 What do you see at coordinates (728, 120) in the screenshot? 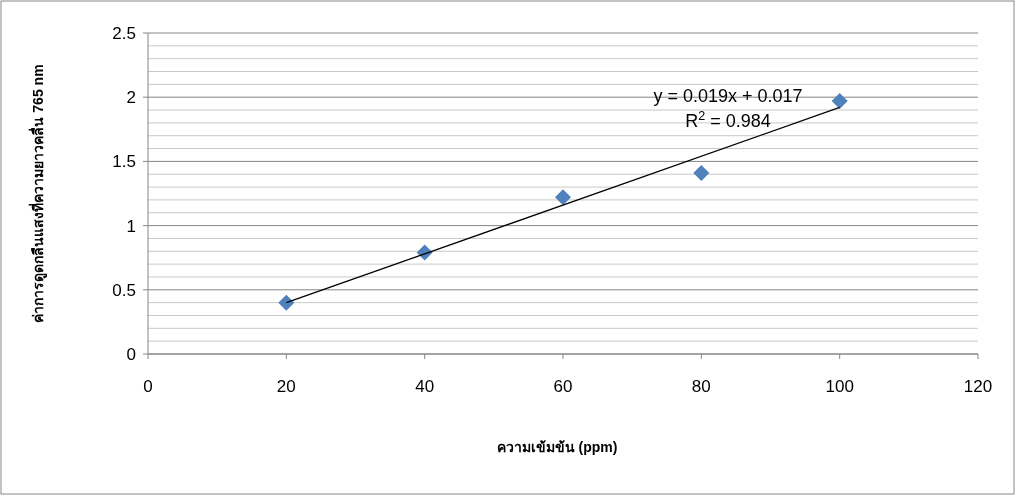
I see `annotation: R$^{2}$ = 0.984` at bounding box center [728, 120].